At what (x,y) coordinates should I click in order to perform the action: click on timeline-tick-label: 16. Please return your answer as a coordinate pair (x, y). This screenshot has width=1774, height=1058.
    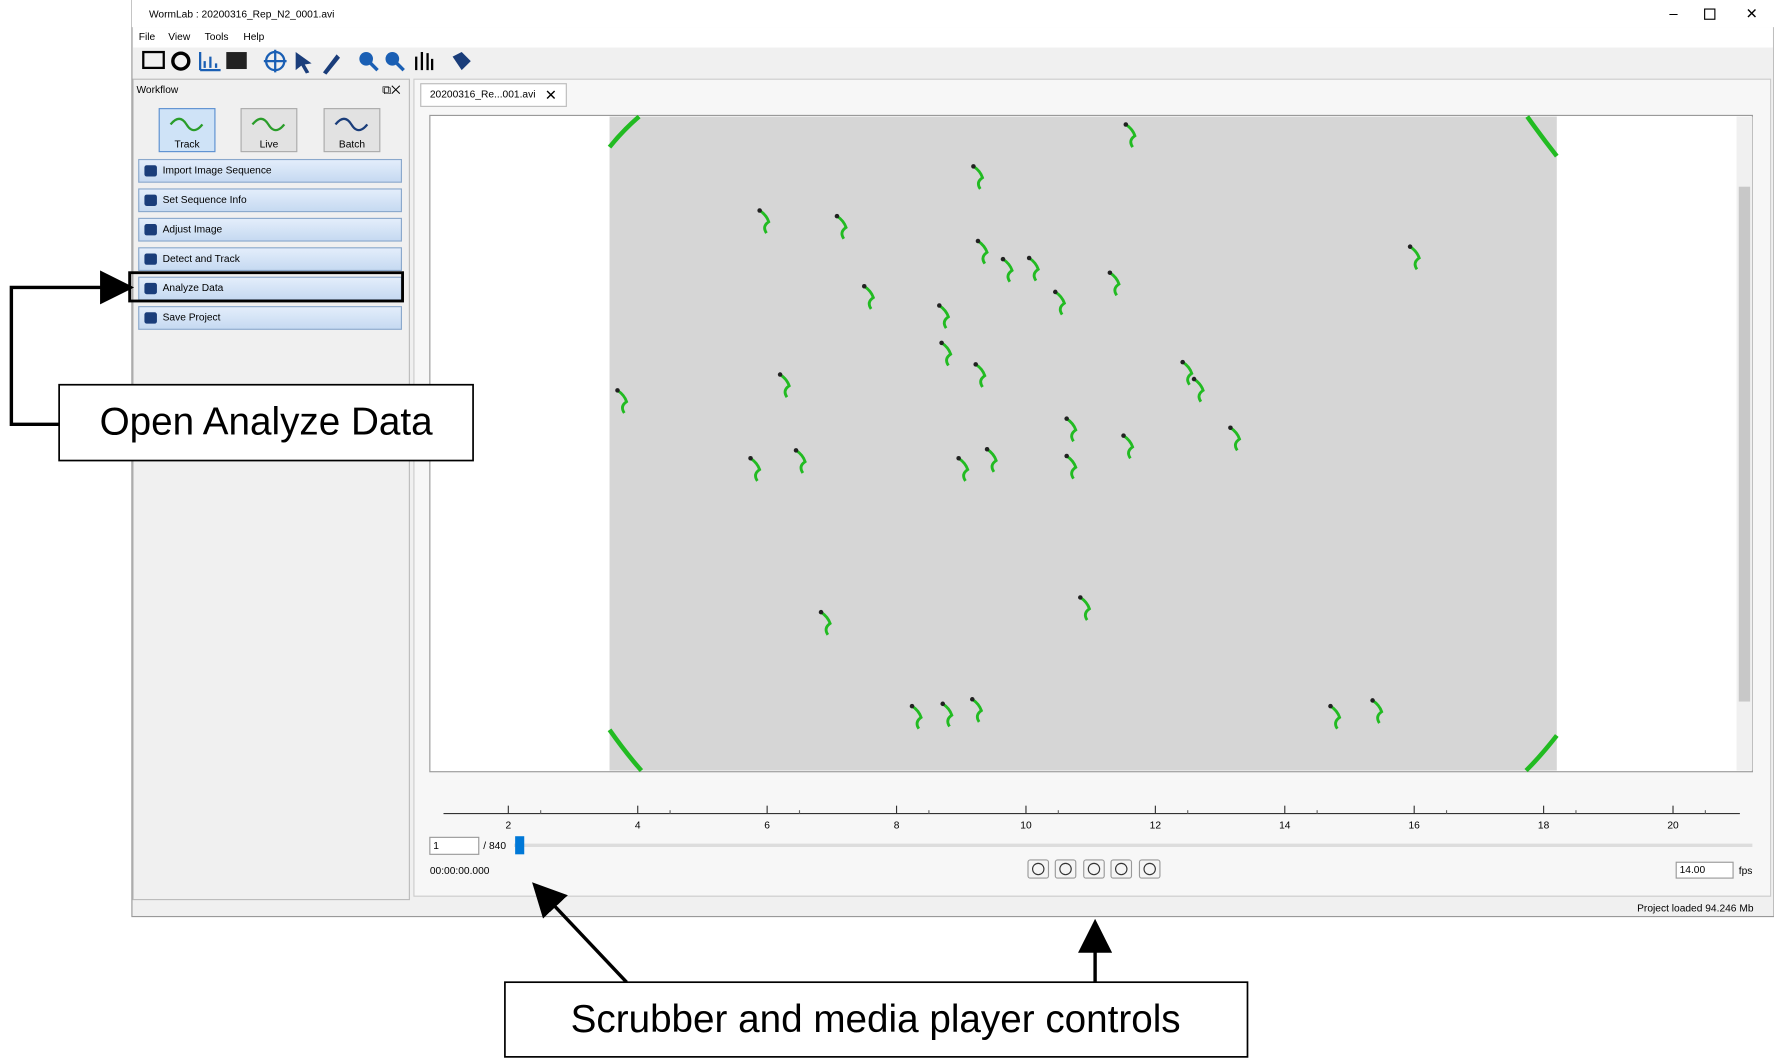
    Looking at the image, I should click on (1415, 826).